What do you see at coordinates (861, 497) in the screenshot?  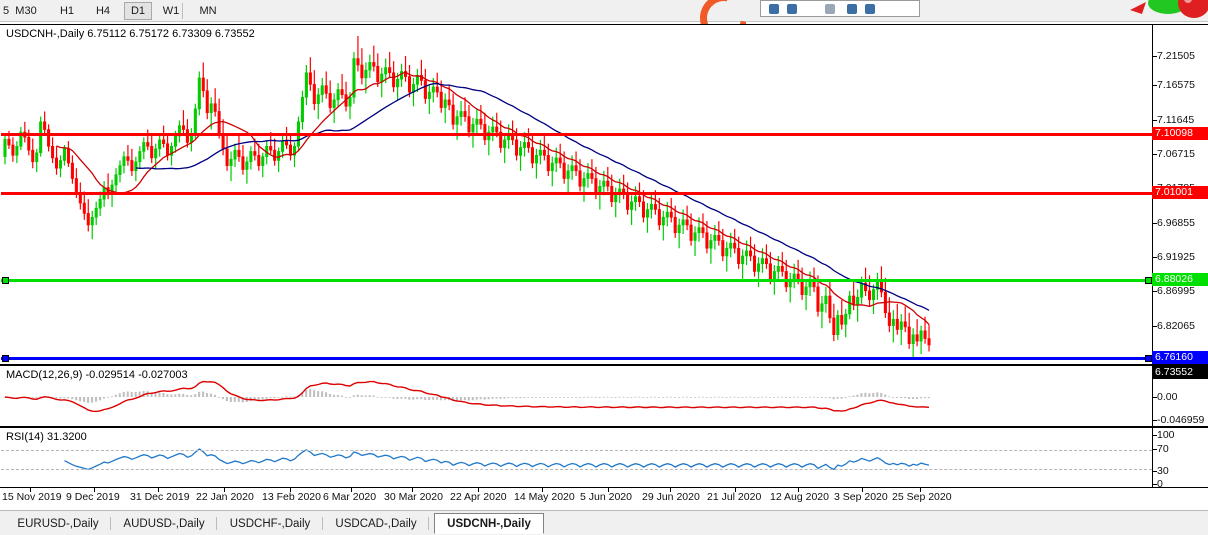 I see `time-label-13: 3 Sep 2020` at bounding box center [861, 497].